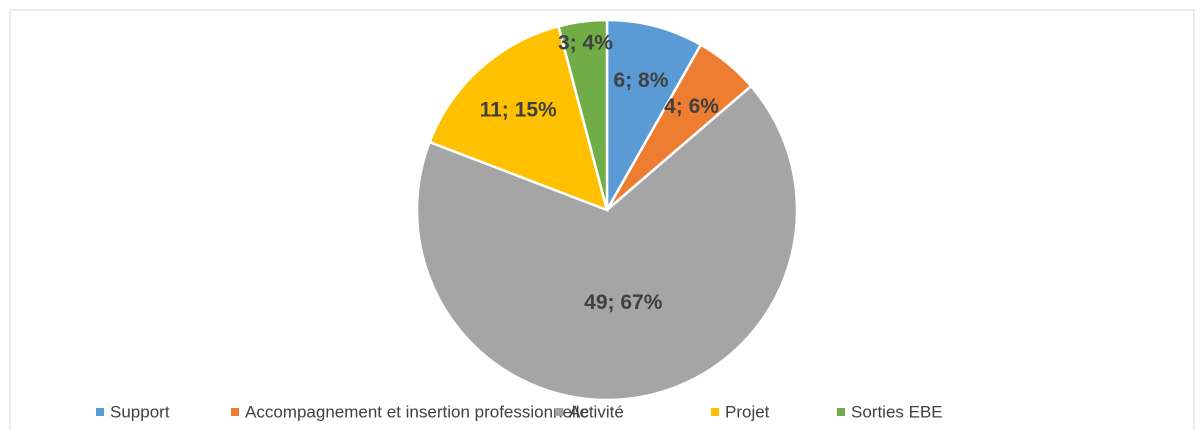 The width and height of the screenshot is (1204, 430). What do you see at coordinates (623, 302) in the screenshot?
I see `data-label: 49; 67%` at bounding box center [623, 302].